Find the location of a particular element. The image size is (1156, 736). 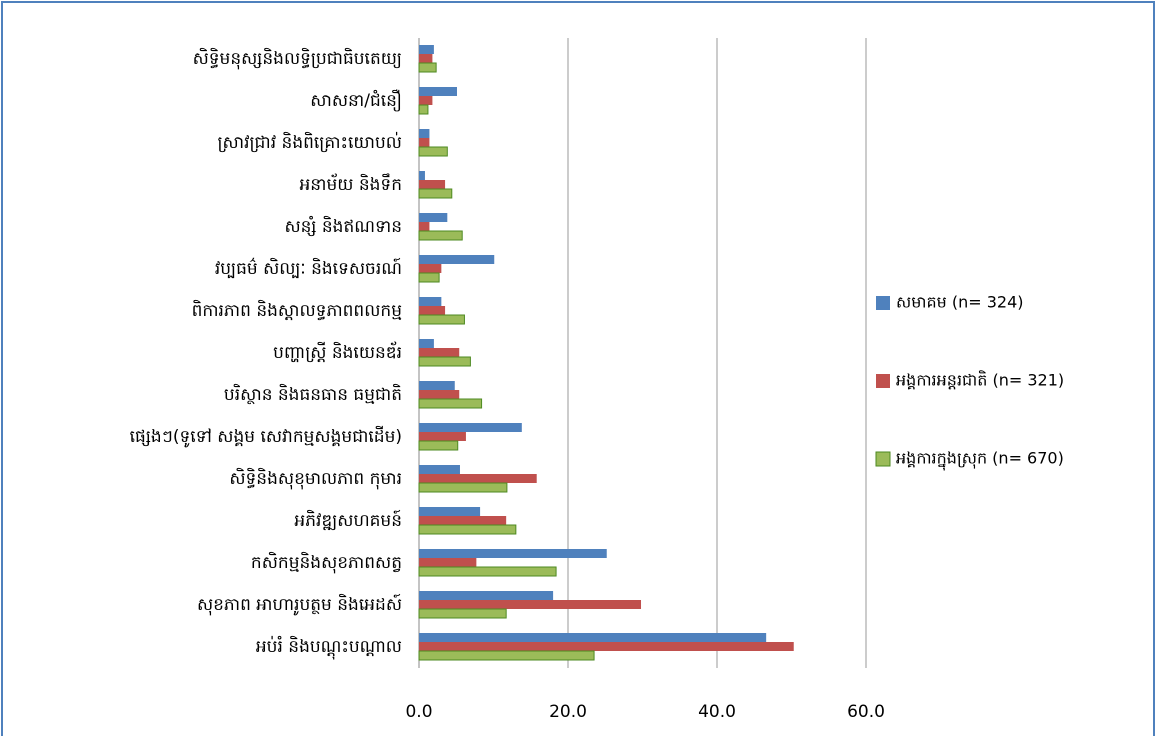

y-tick-label: កសិកម្មនិងសុខភាពសត្វ is located at coordinates (326, 562).